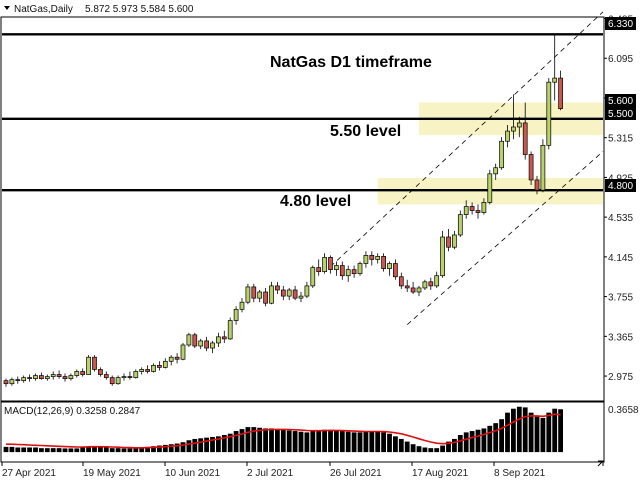  What do you see at coordinates (351, 62) in the screenshot?
I see `chart-title: NatGas D1 timeframe` at bounding box center [351, 62].